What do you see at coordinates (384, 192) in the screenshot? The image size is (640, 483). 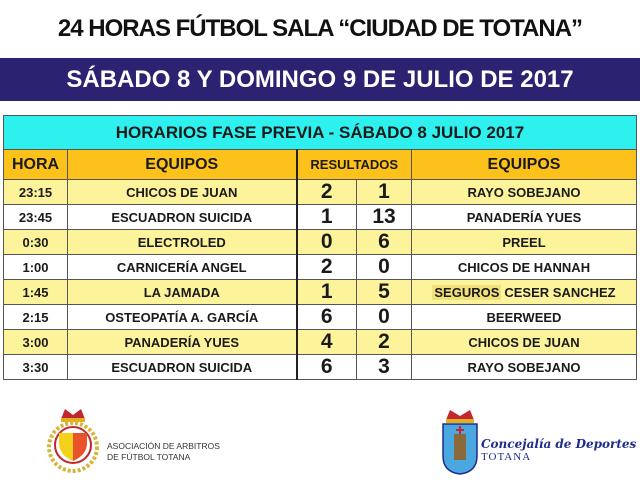 I see `away-score: 1` at bounding box center [384, 192].